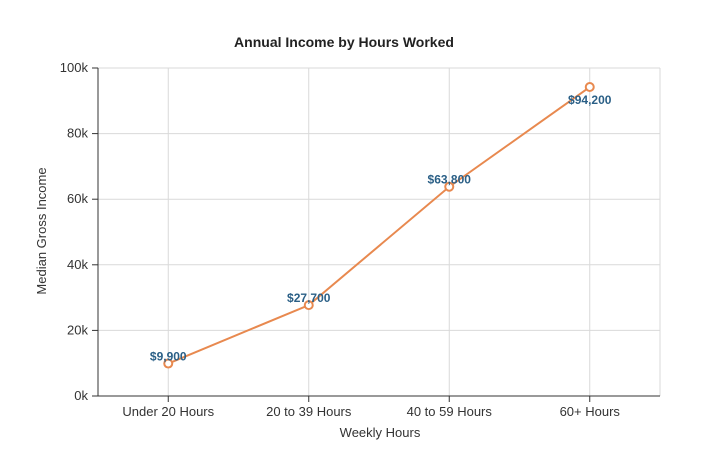  Describe the element at coordinates (309, 411) in the screenshot. I see `x-tick-label: 20 to 39 Hours` at that location.